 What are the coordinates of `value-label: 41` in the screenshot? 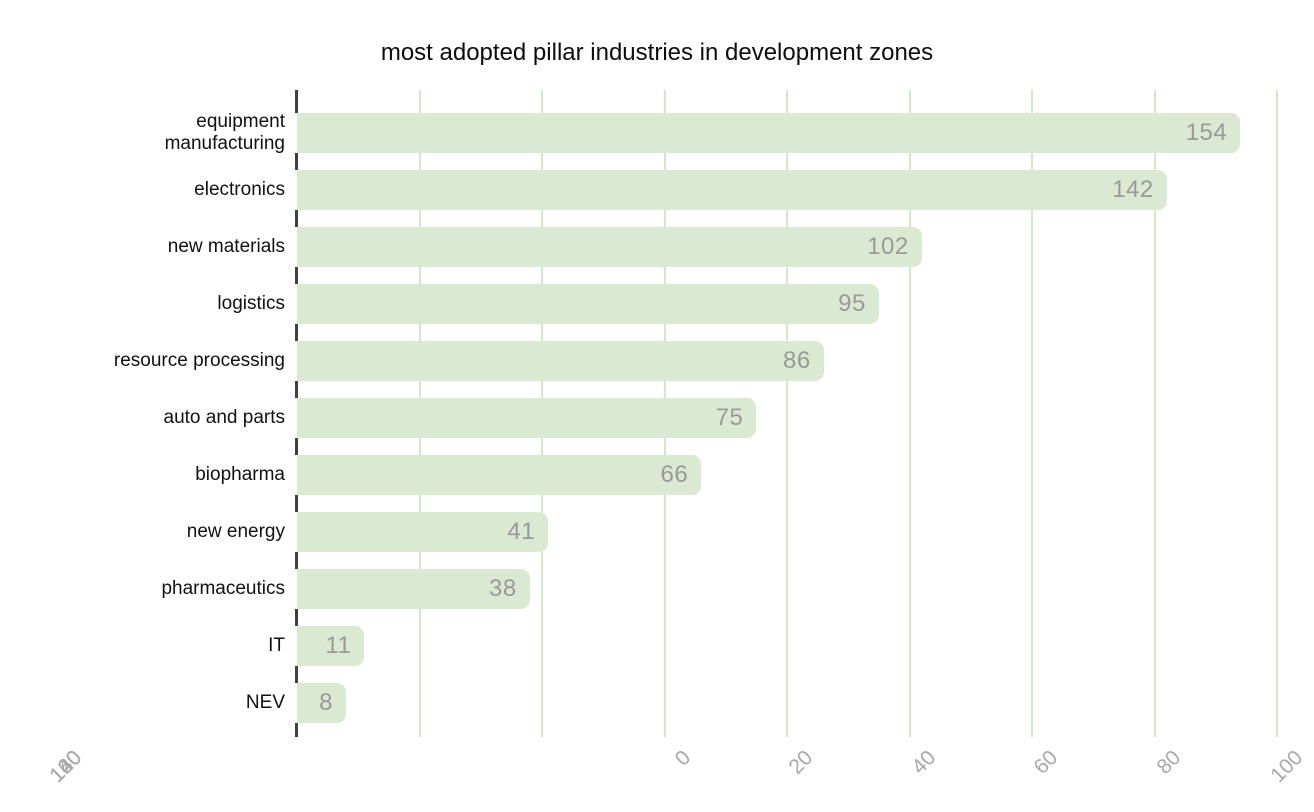 It's located at (521, 531).